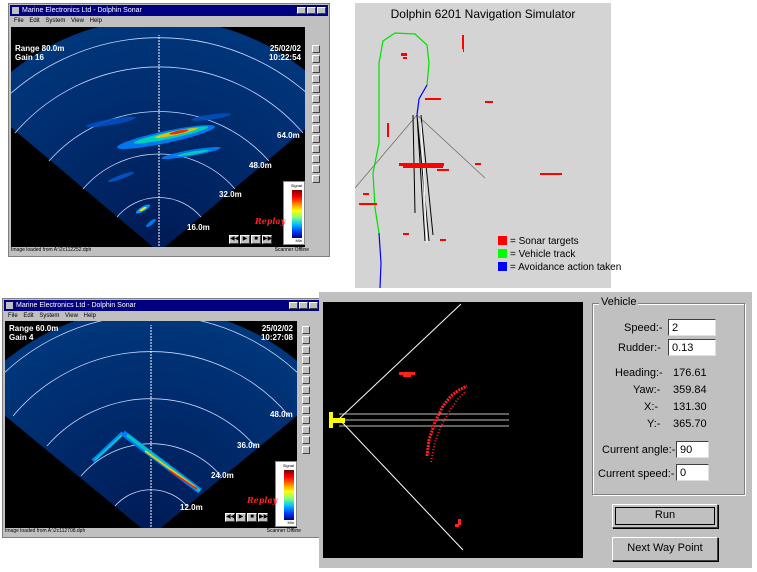 This screenshot has height=572, width=757. Describe the element at coordinates (566, 267) in the screenshot. I see `legend-label: = Avoidance action taken` at that location.